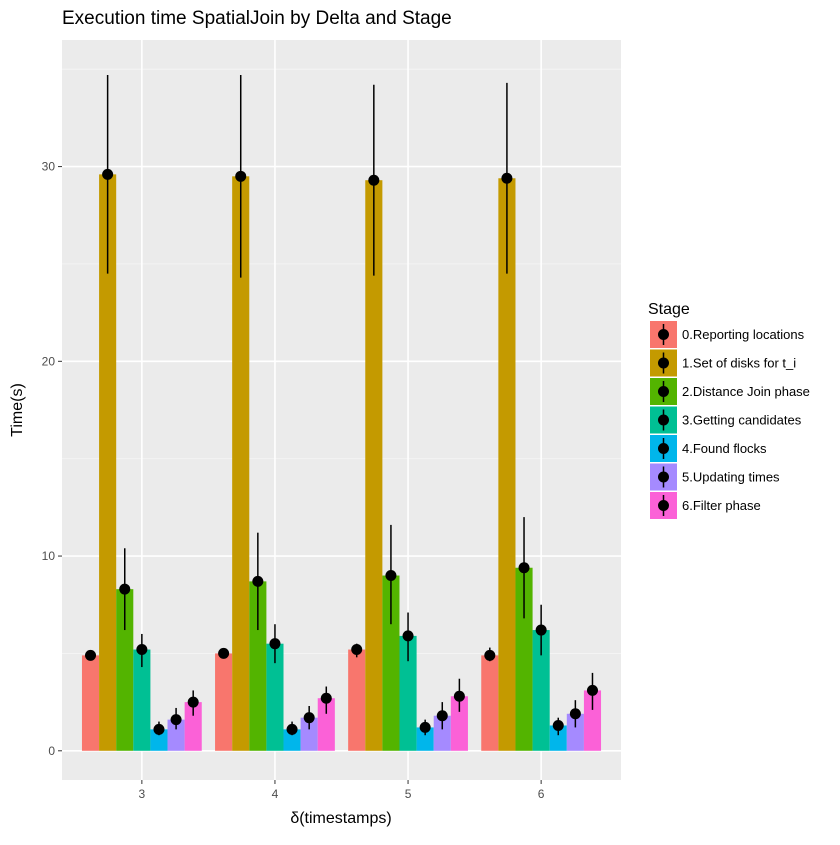 The width and height of the screenshot is (840, 845). What do you see at coordinates (746, 391) in the screenshot?
I see `legend-label: 2.Distance Join phase` at bounding box center [746, 391].